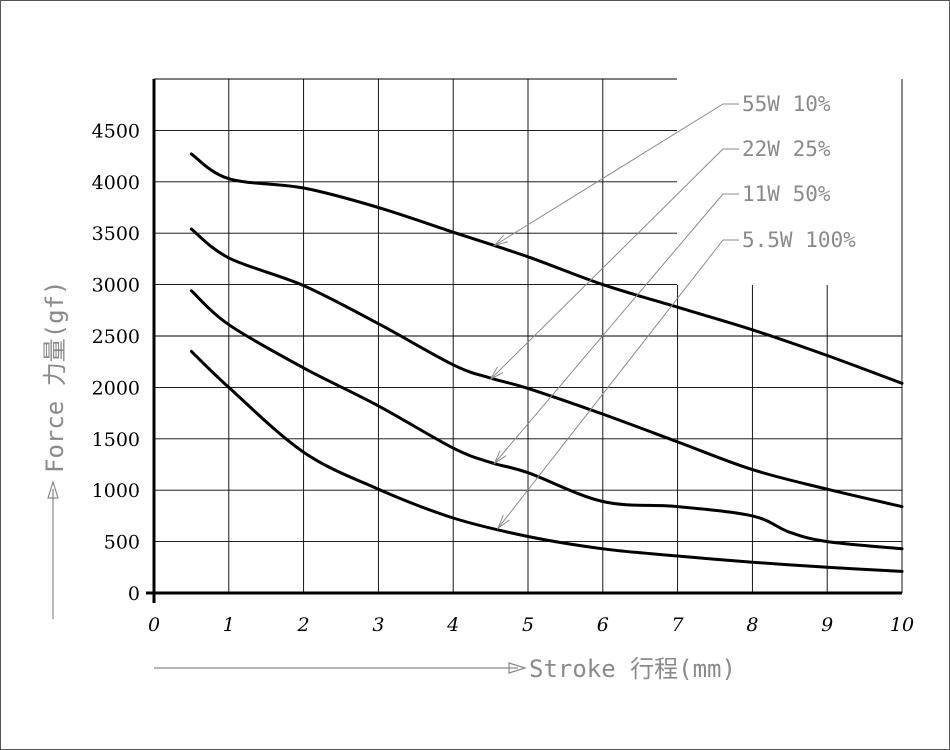 The height and width of the screenshot is (750, 950). I want to click on y-axis-arrow-icon, so click(53, 489).